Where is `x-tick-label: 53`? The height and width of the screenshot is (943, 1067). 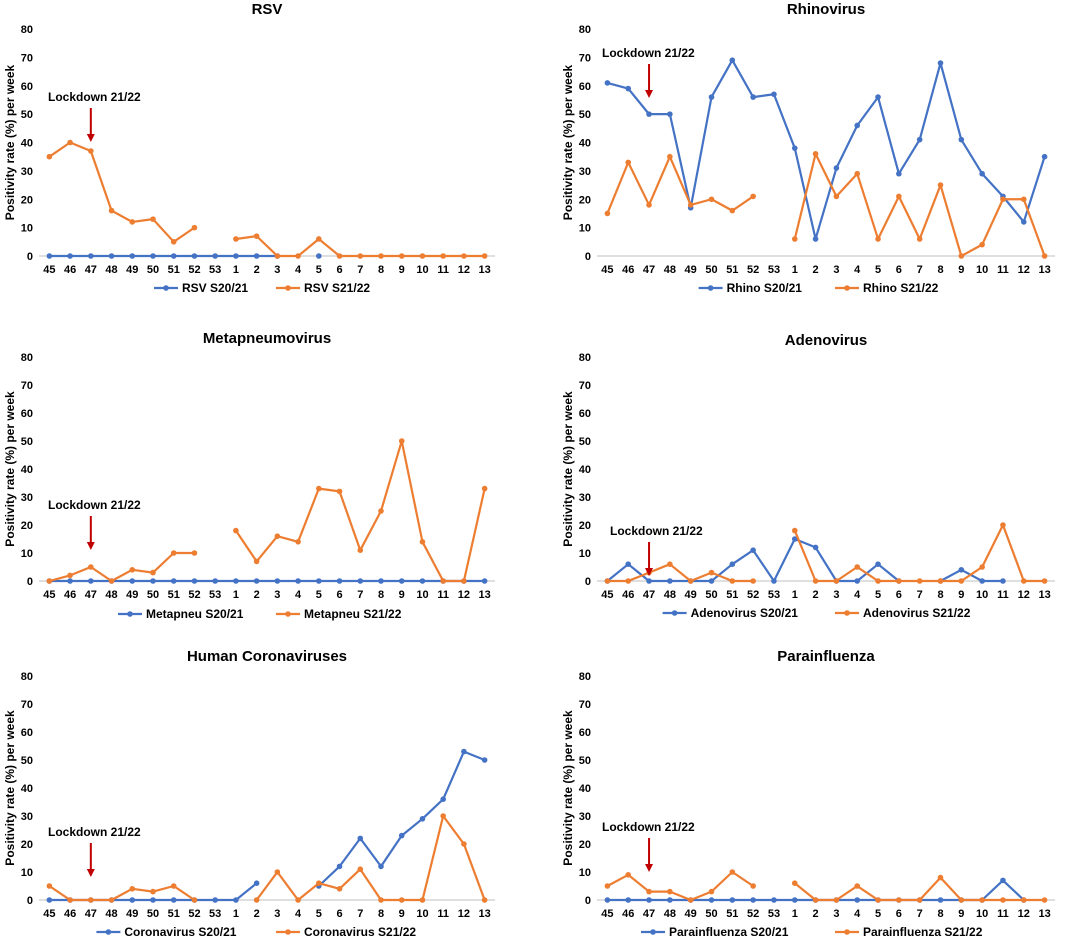 x-tick-label: 53 is located at coordinates (215, 595).